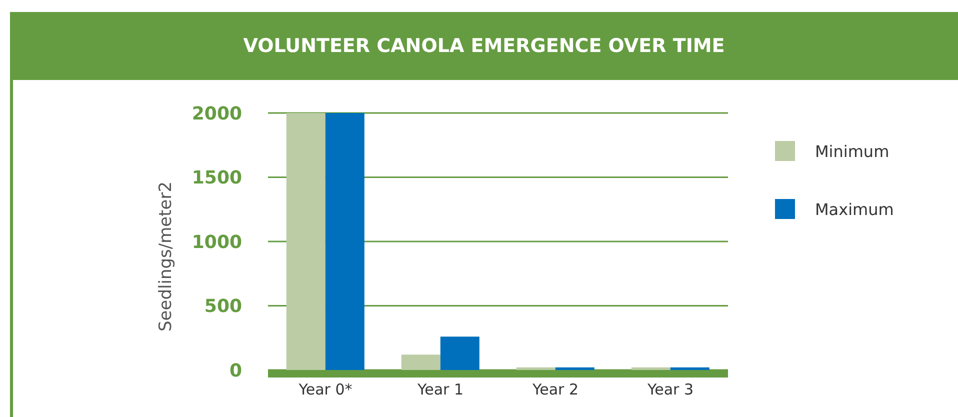 The height and width of the screenshot is (417, 958). Describe the element at coordinates (854, 209) in the screenshot. I see `legend-label: Maximum` at that location.